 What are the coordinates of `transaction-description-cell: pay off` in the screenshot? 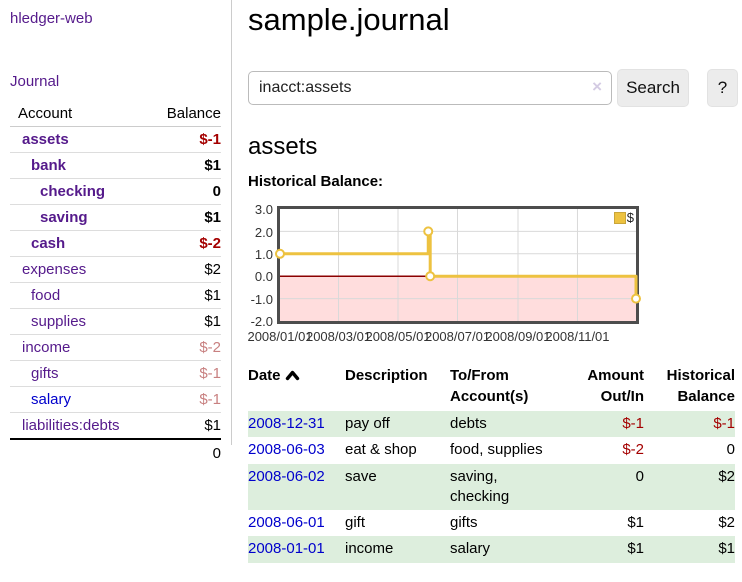 It's located at (367, 424).